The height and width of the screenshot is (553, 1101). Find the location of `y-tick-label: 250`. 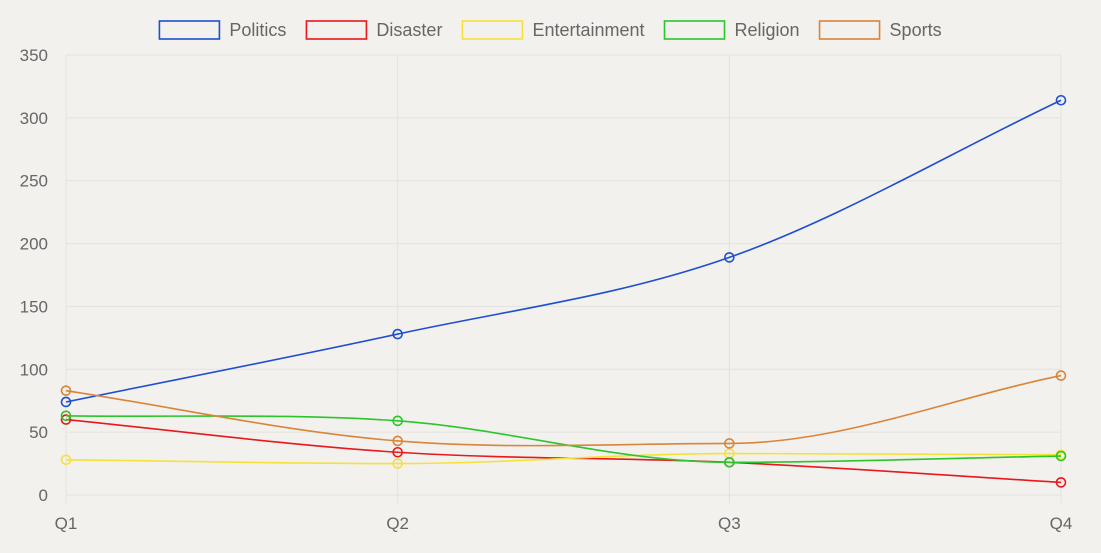

y-tick-label: 250 is located at coordinates (34, 181).